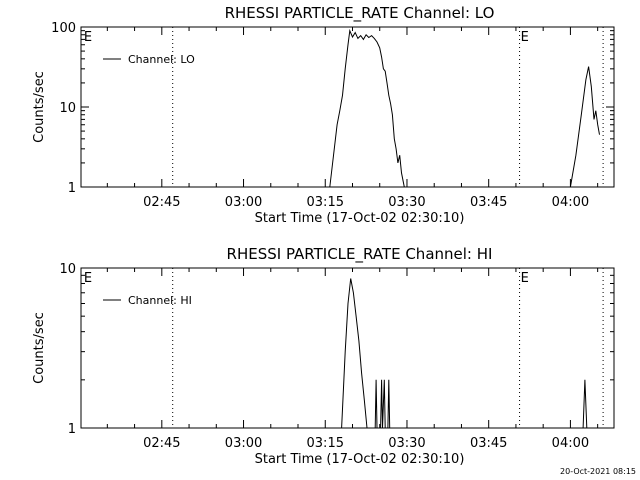 This screenshot has height=480, width=640. What do you see at coordinates (39, 107) in the screenshot?
I see `panel-1-y-axis-label: Counts/sec` at bounding box center [39, 107].